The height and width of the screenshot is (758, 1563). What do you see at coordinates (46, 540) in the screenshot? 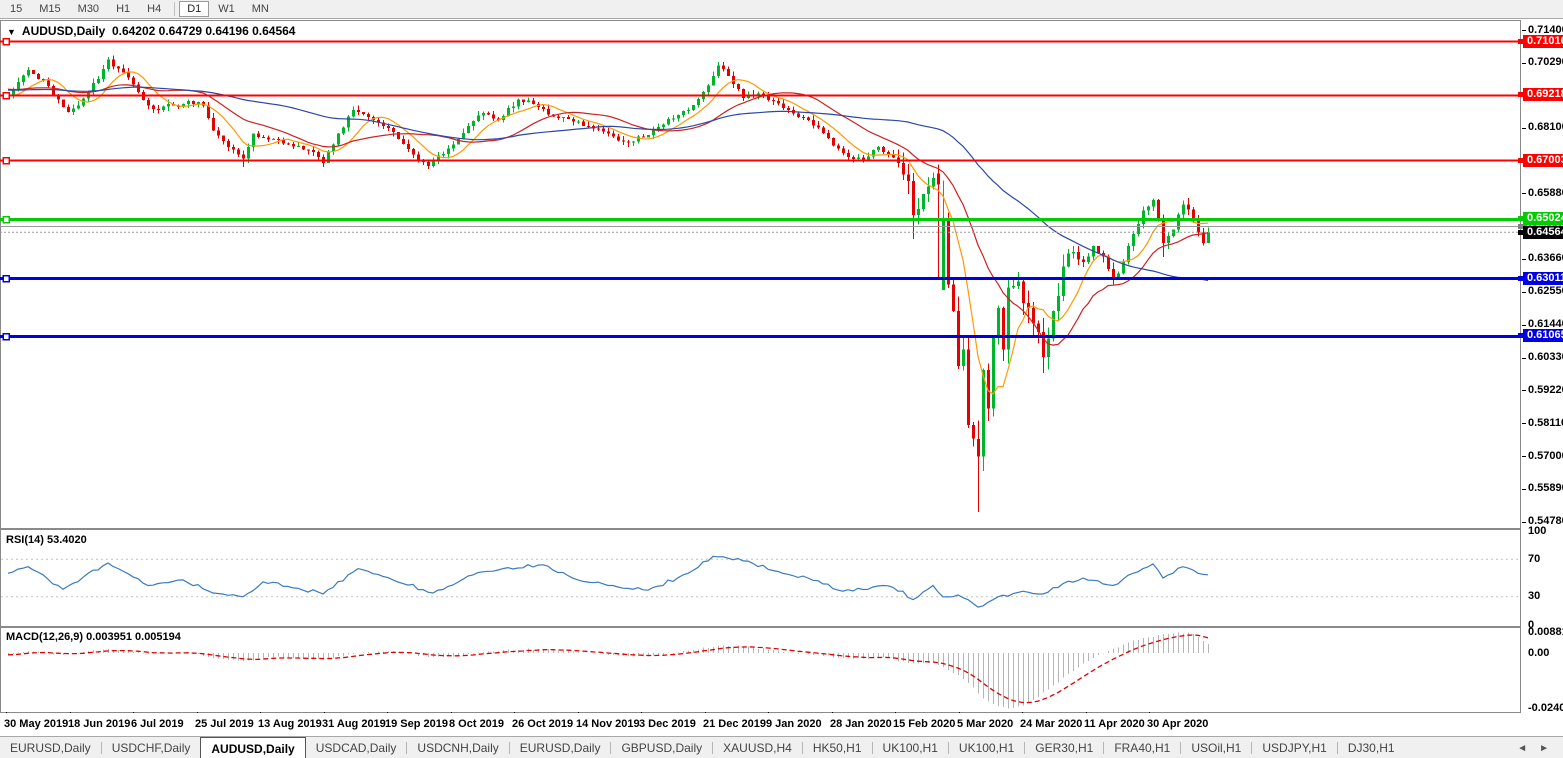
I see `rsi-indicator-label: RSI(14) 53.4020` at bounding box center [46, 540].